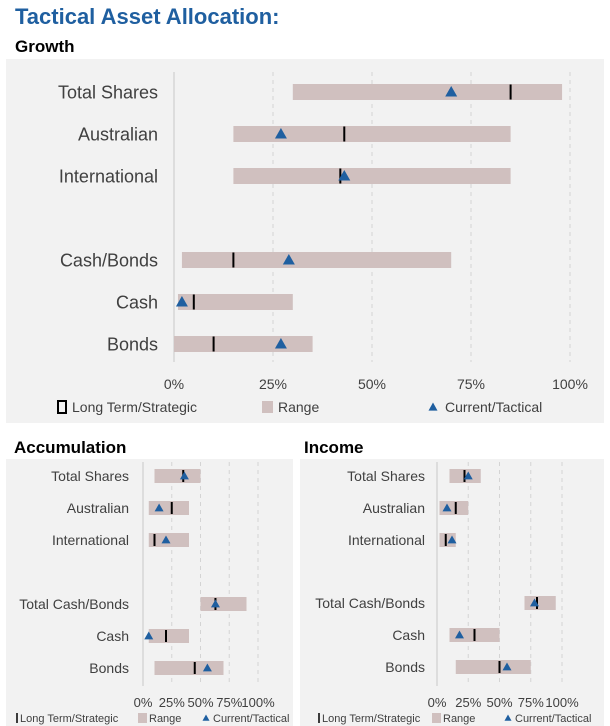 The image size is (610, 726). Describe the element at coordinates (288, 259) in the screenshot. I see `tactical-marker-cash-bonds` at that location.